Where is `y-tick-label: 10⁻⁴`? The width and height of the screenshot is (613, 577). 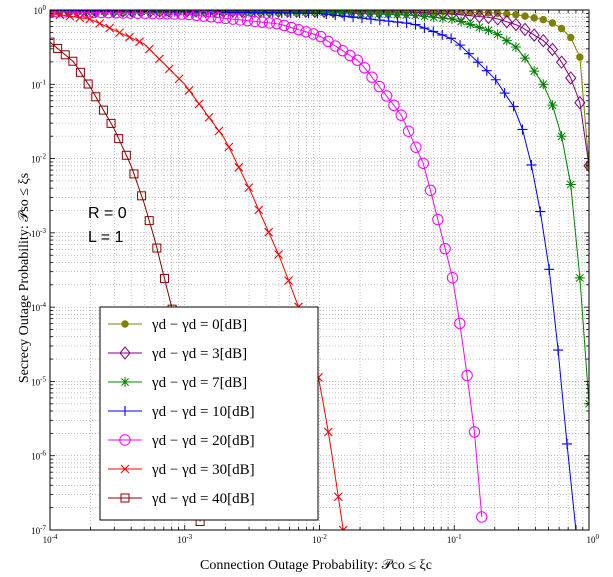 y-tick-label: 10⁻⁴ is located at coordinates (38, 307).